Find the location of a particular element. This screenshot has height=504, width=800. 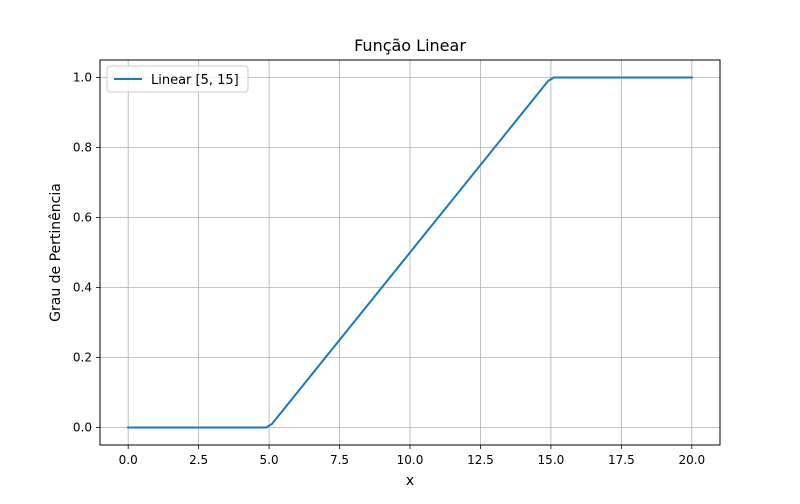

x-tick-label: 10.0 is located at coordinates (410, 460).